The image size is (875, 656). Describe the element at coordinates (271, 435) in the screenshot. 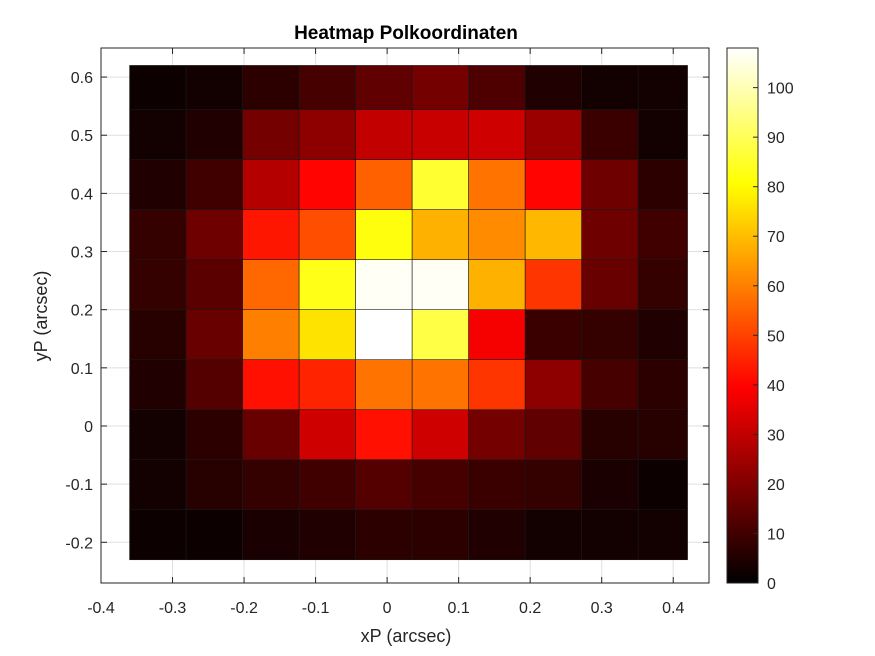

I see `heatmap-cell-r2-c2` at that location.